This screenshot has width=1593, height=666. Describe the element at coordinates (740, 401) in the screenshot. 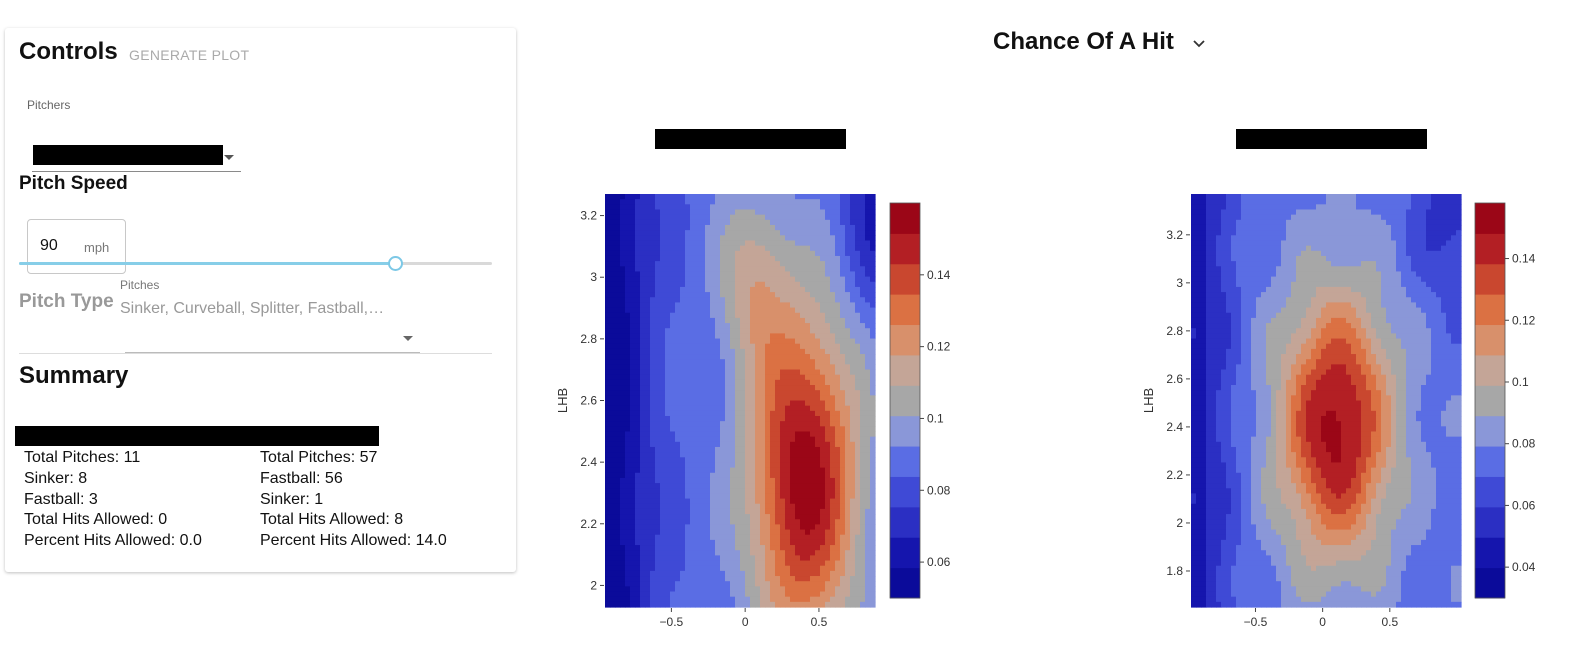

I see `heatmap-cells` at that location.